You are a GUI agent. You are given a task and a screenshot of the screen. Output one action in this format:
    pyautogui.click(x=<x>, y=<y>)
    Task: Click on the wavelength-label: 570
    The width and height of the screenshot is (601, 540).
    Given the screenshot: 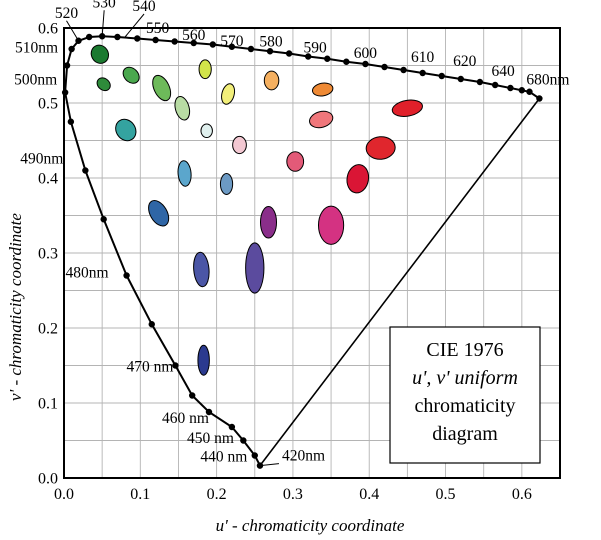 What is the action you would take?
    pyautogui.click(x=232, y=41)
    